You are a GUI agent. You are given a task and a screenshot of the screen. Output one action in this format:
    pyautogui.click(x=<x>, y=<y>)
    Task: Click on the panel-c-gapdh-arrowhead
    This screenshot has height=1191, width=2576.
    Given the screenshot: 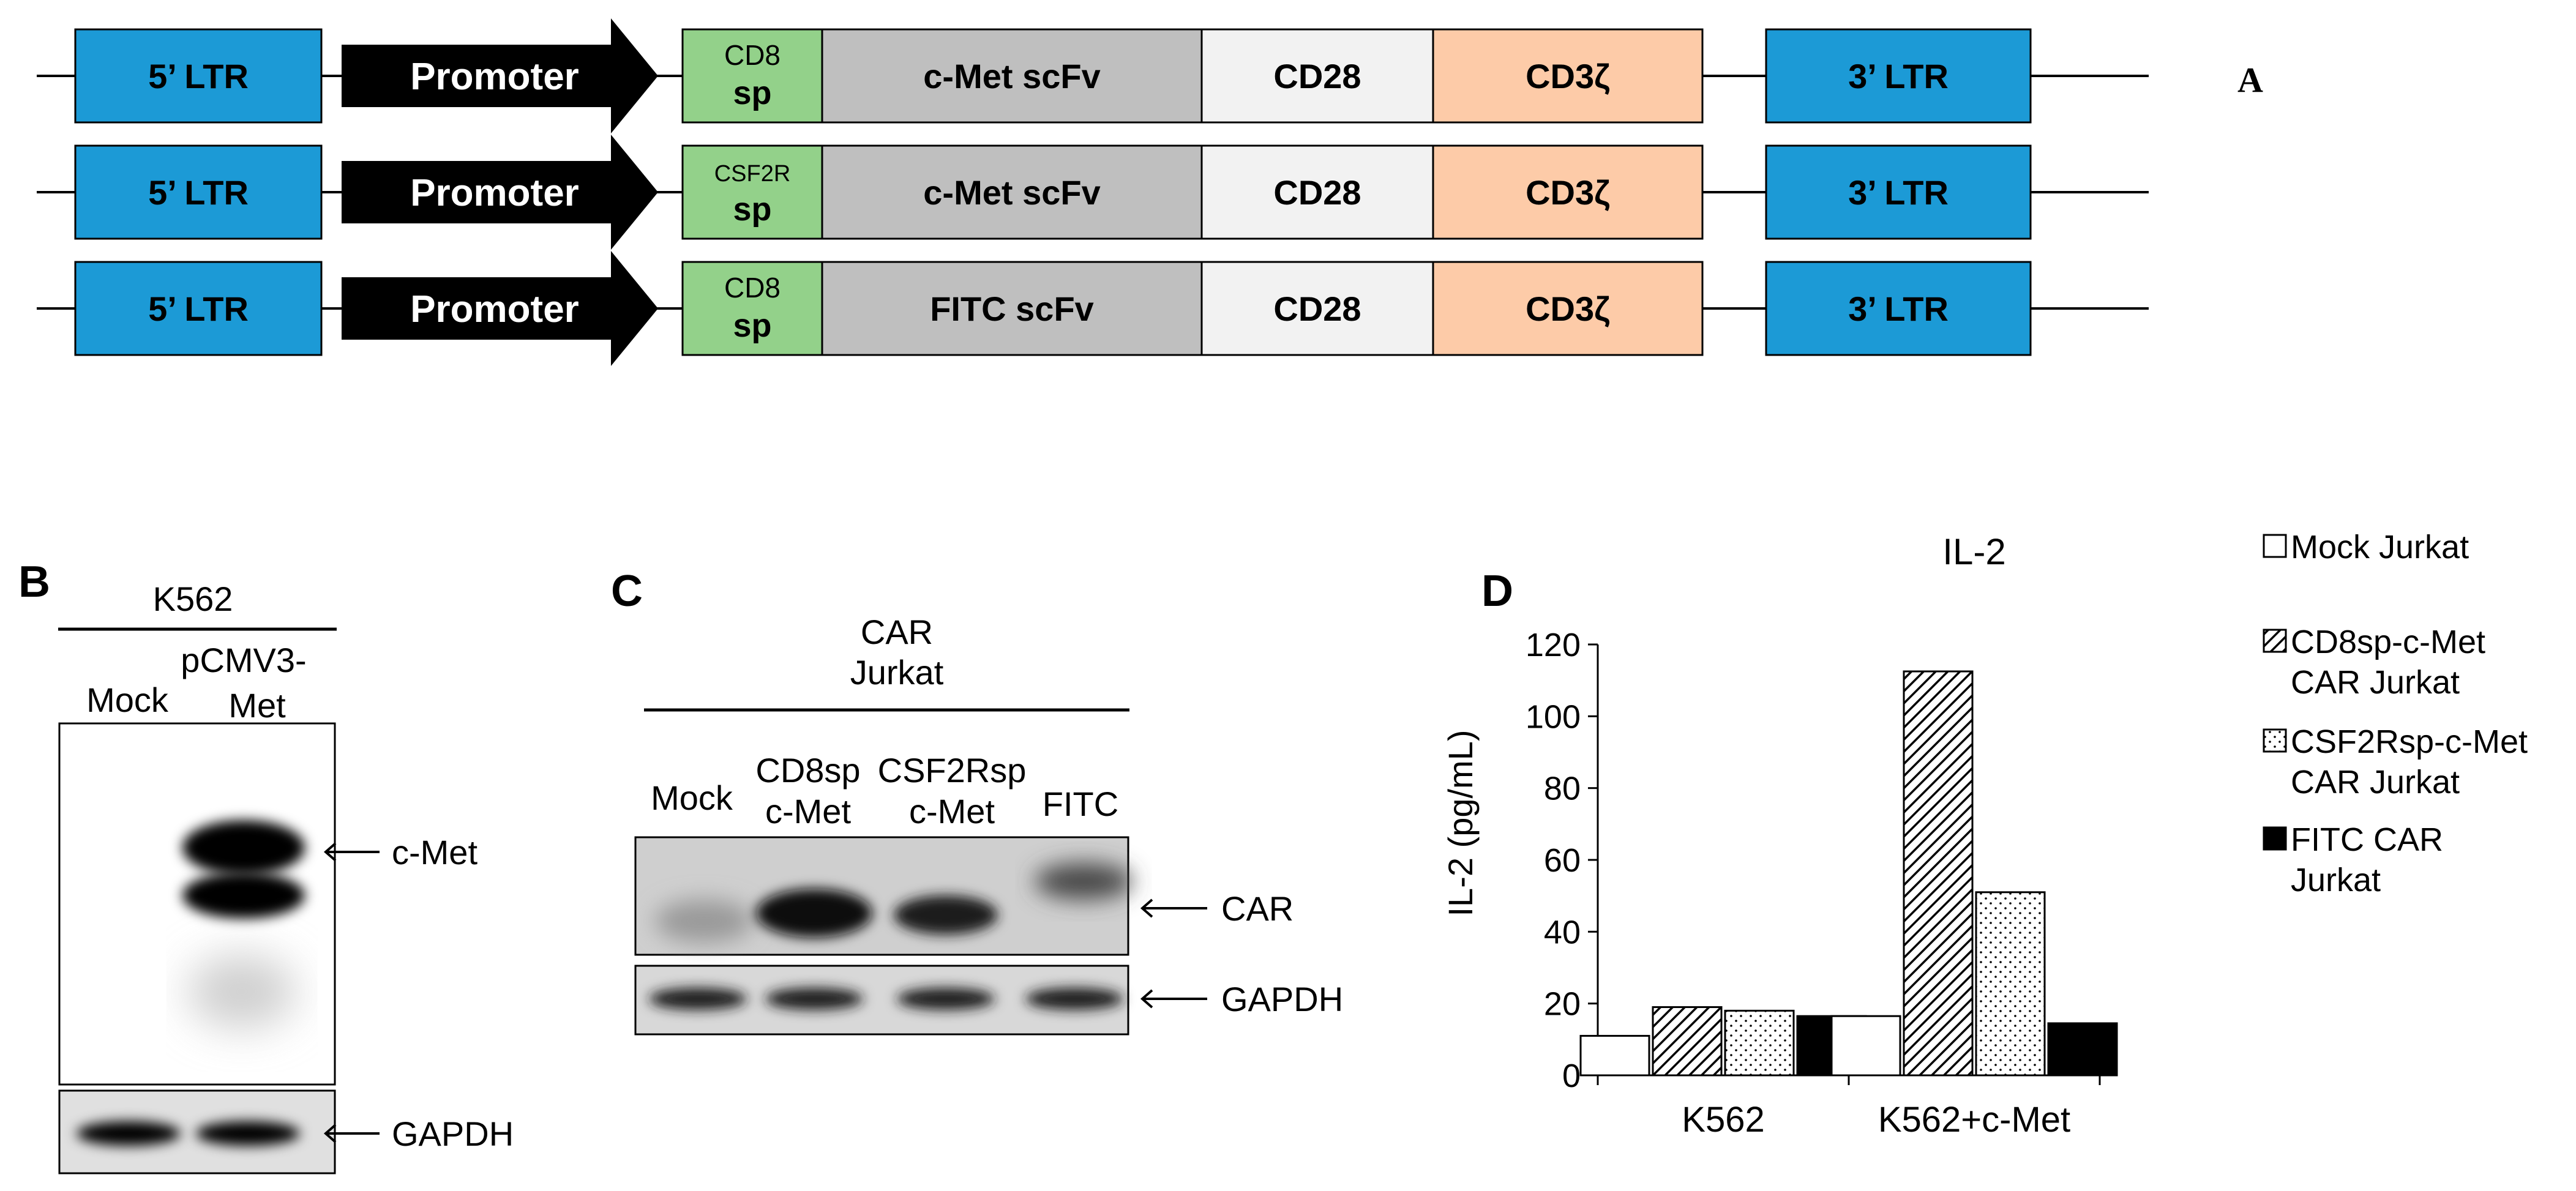 What is the action you would take?
    pyautogui.click(x=1147, y=999)
    